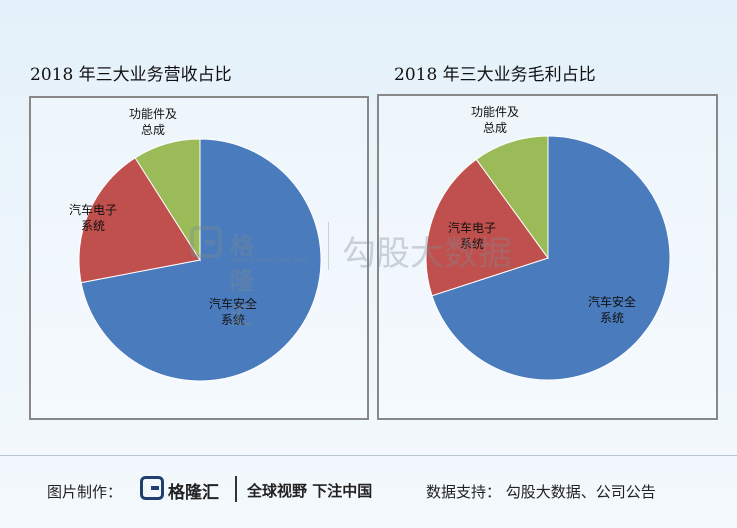 This screenshot has width=737, height=528. Describe the element at coordinates (193, 493) in the screenshot. I see `footer-brand: 格隆汇` at that location.